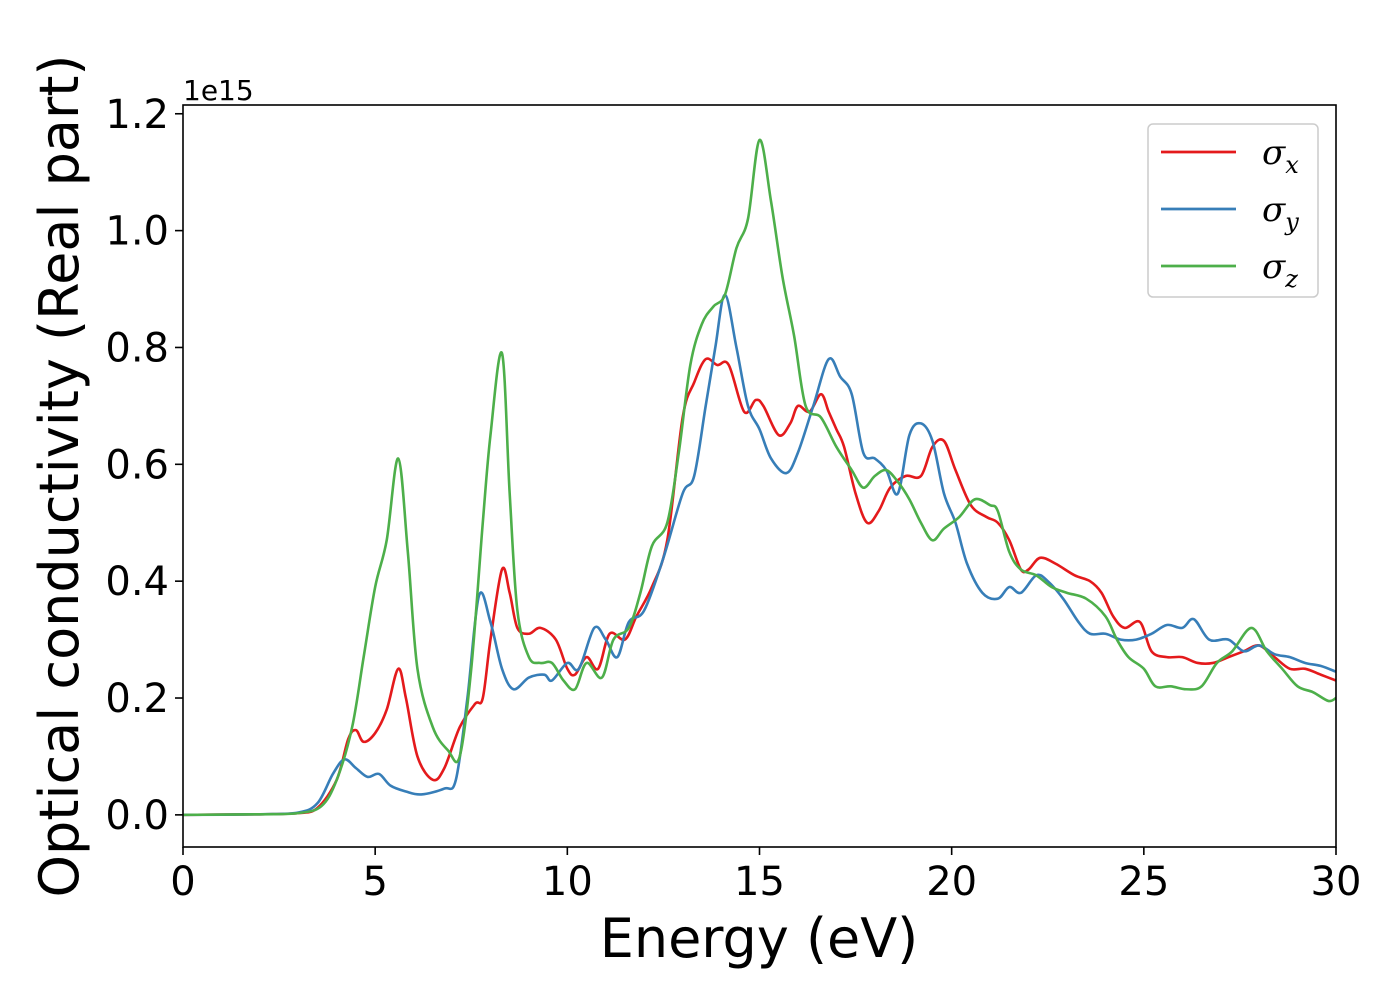 Image resolution: width=1400 pixels, height=1000 pixels. Describe the element at coordinates (374, 882) in the screenshot. I see `x-tick-label: 5` at that location.